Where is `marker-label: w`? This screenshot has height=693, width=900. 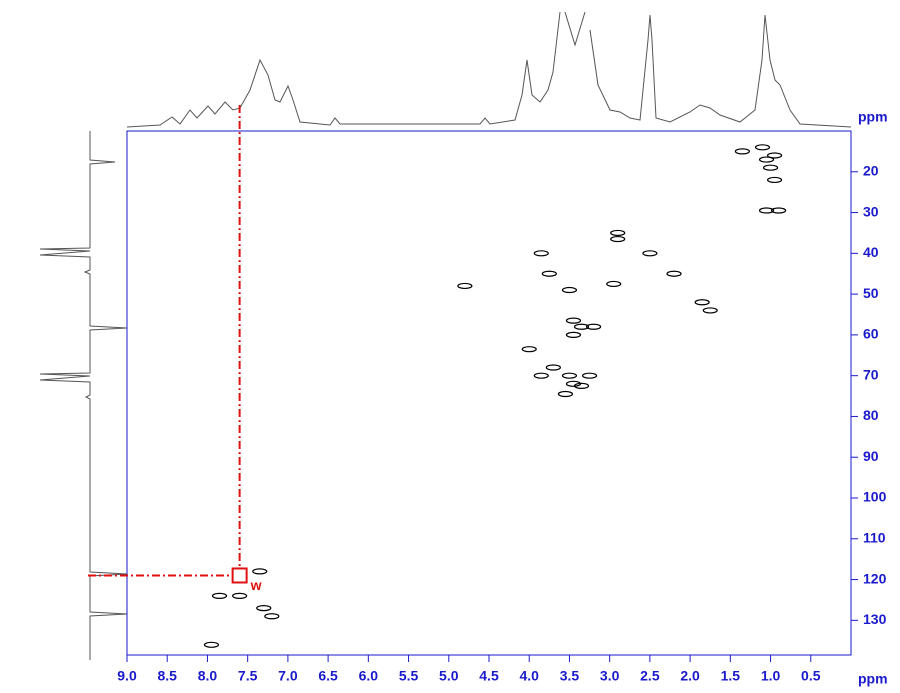 marker-label: w is located at coordinates (256, 585).